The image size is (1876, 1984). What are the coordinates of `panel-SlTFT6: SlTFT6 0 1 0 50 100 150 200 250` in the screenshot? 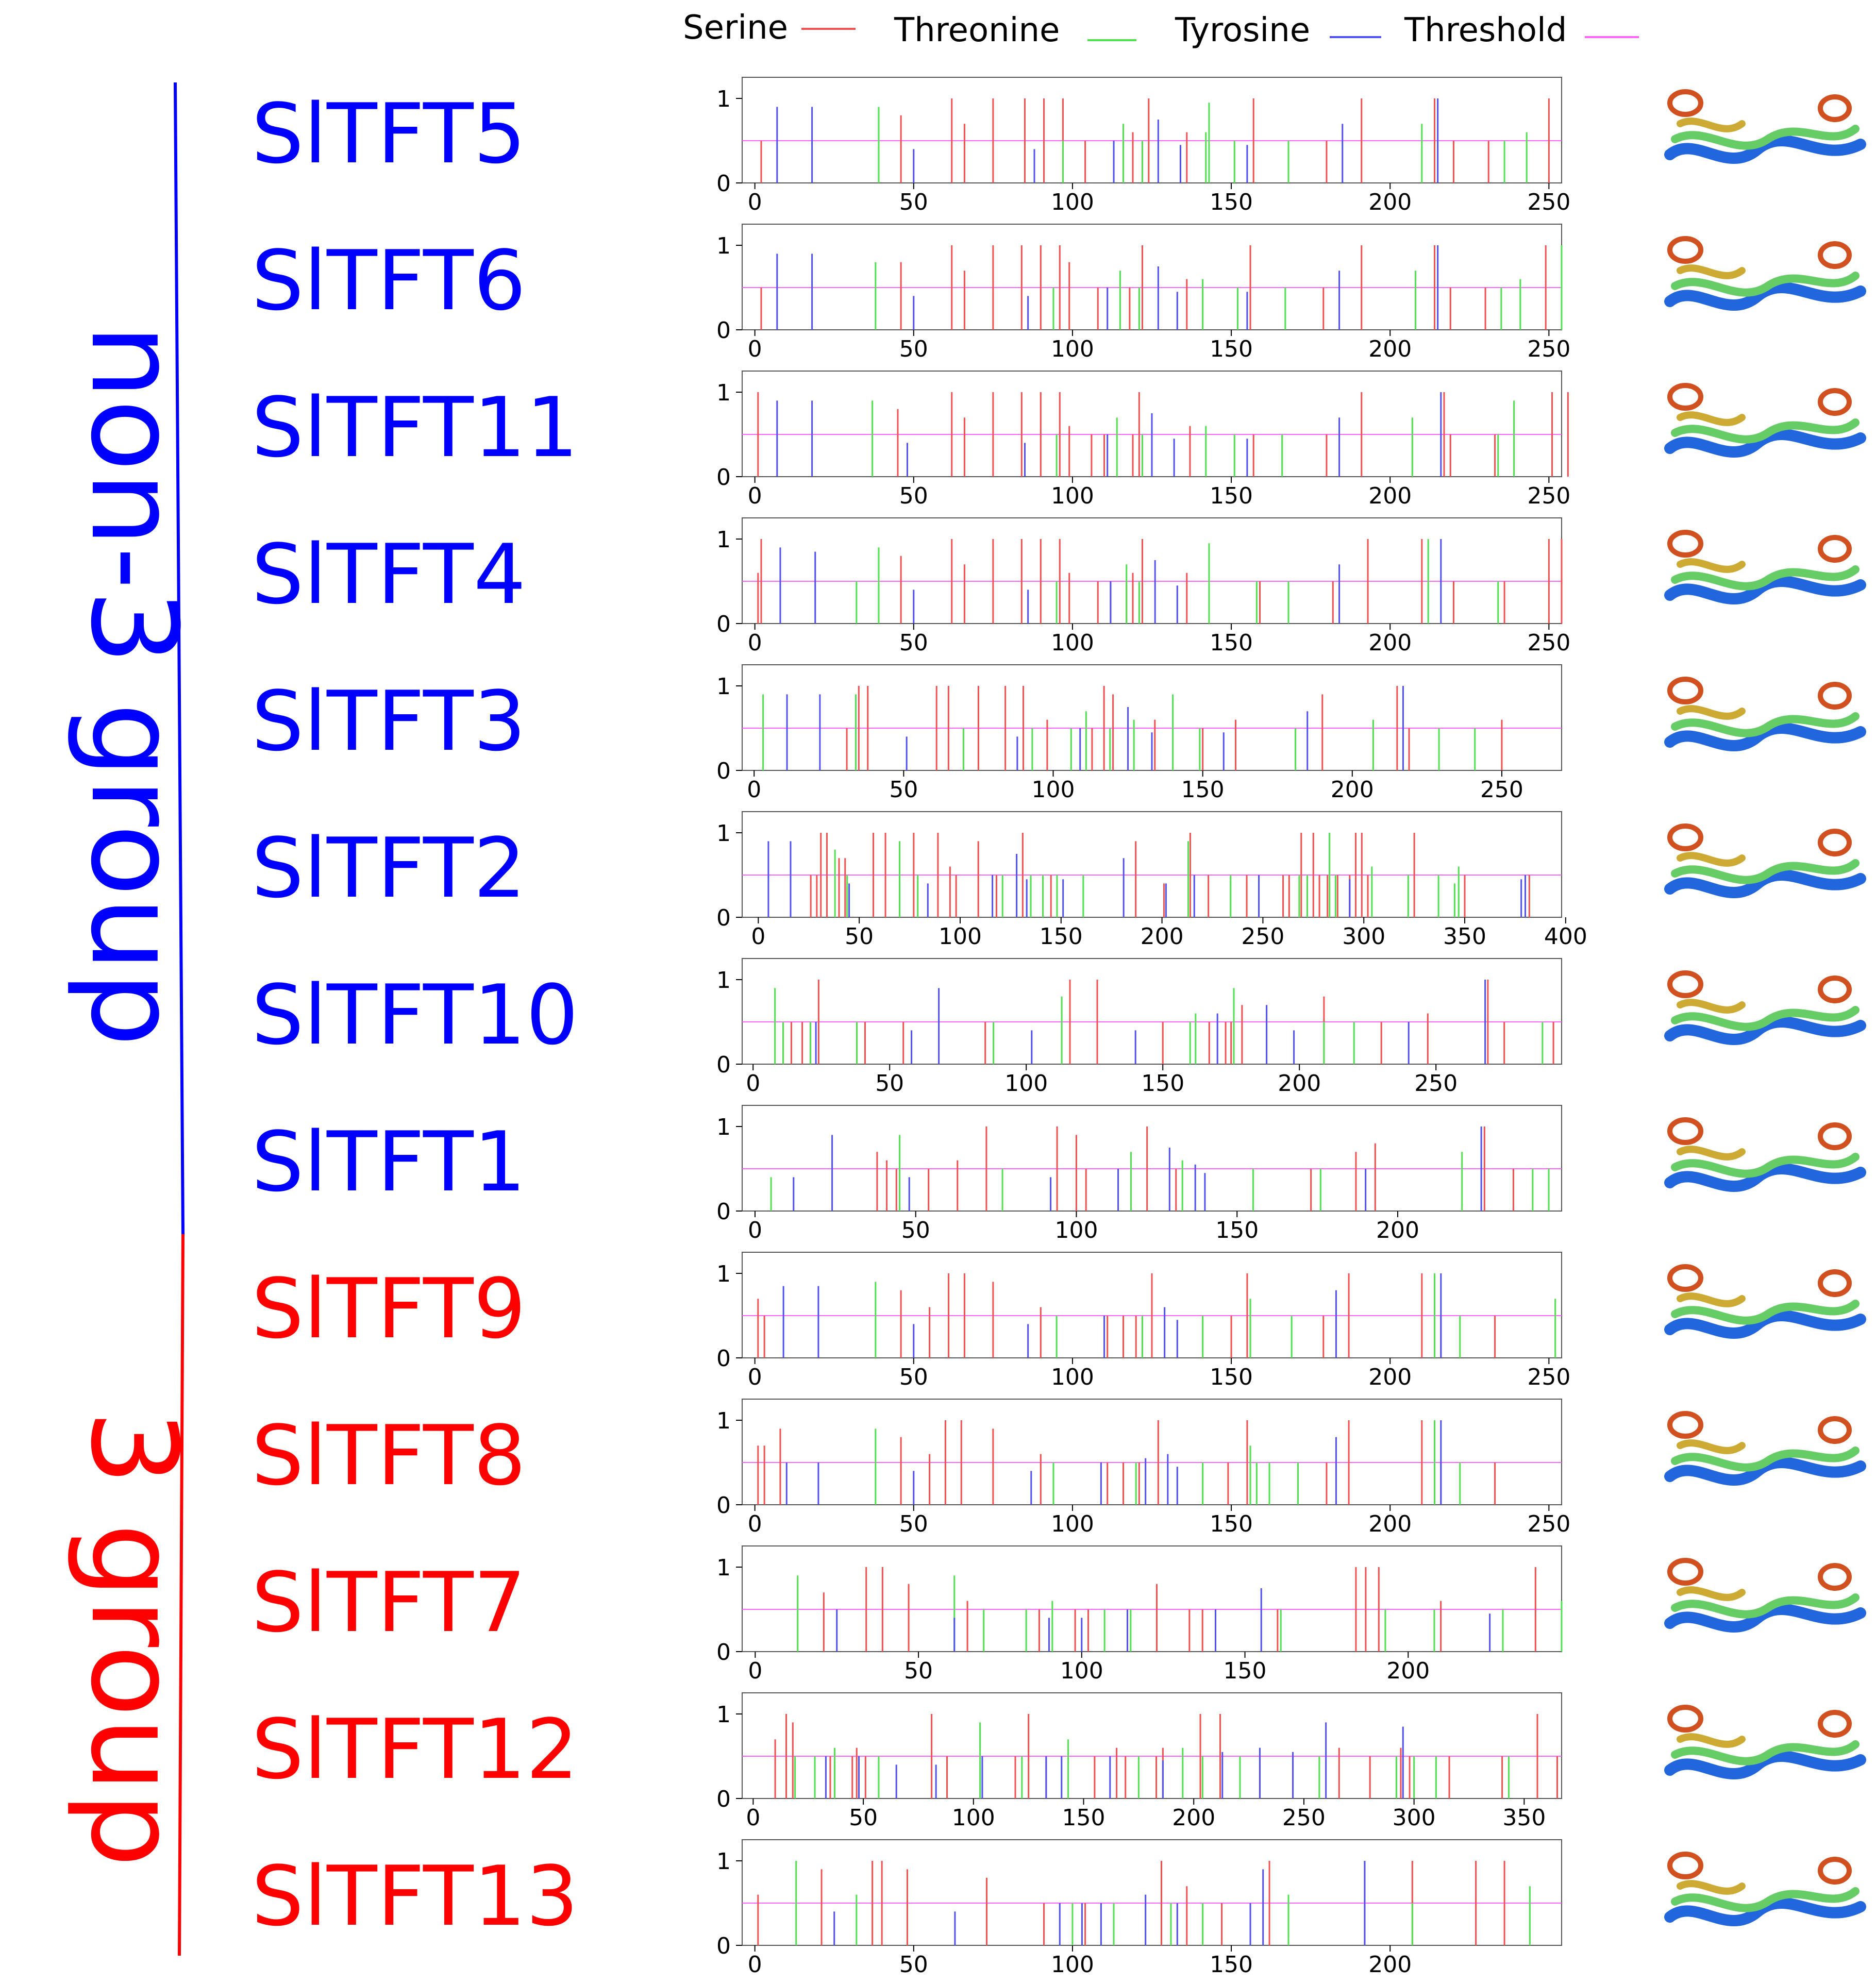 It's located at (1059, 293).